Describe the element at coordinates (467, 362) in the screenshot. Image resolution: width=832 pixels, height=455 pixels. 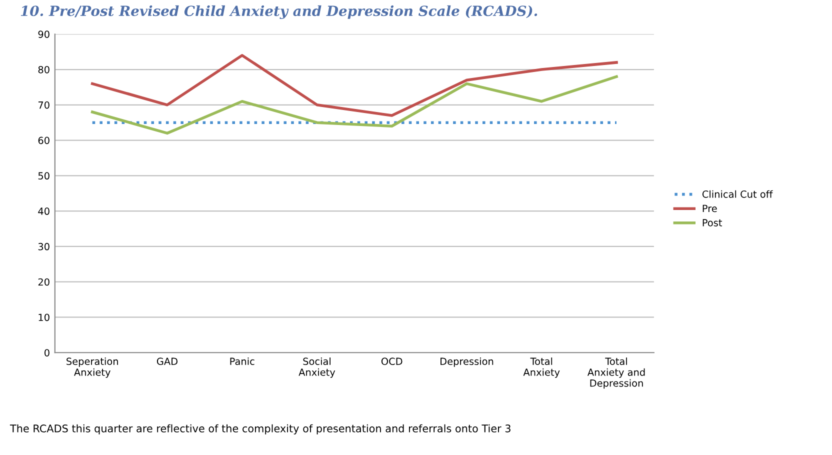
I see `x-tick-label: Depression` at that location.